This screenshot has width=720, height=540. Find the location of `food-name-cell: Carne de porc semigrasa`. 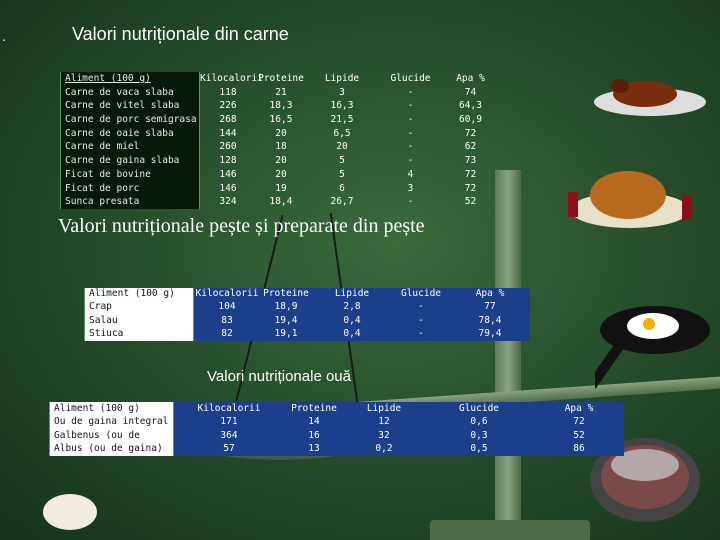

food-name-cell: Carne de porc semigrasa is located at coordinates (130, 120).